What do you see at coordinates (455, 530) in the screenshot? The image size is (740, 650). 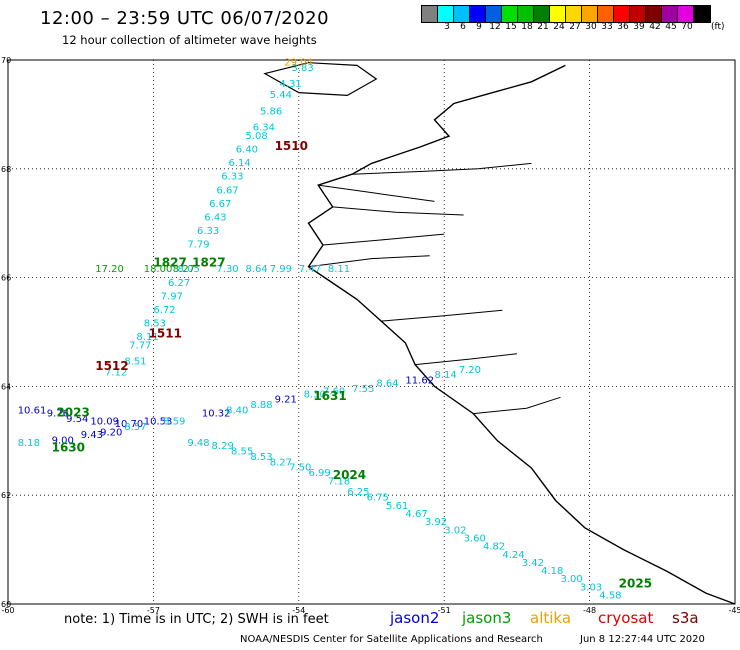 I see `wave-height-label: 3.02` at bounding box center [455, 530].